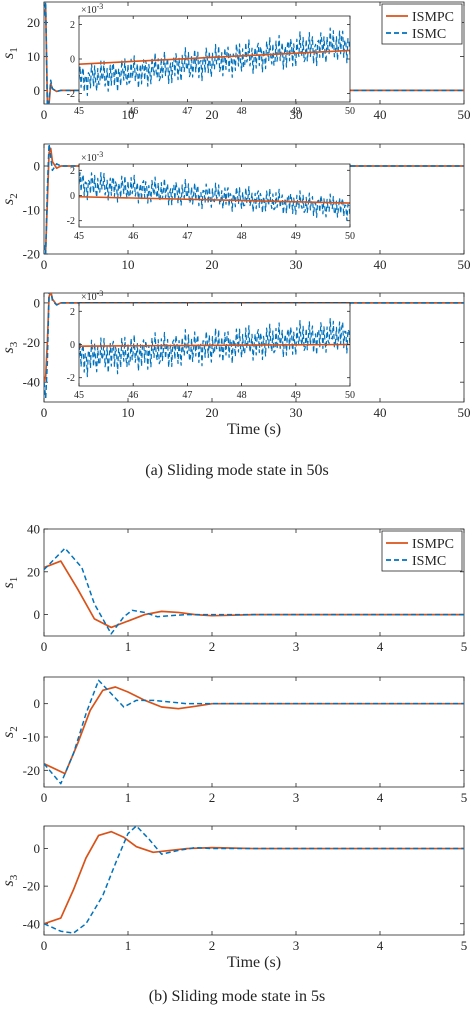 The width and height of the screenshot is (474, 1019). What do you see at coordinates (380, 412) in the screenshot?
I see `axis-a3-xtick-label: 40` at bounding box center [380, 412].